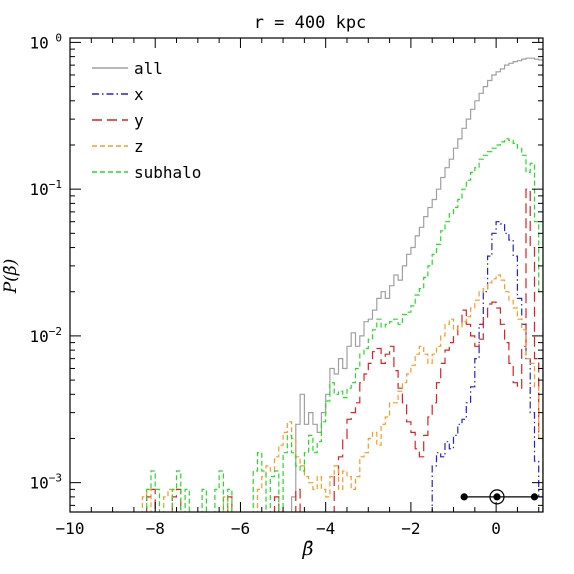 The image size is (574, 574). Describe the element at coordinates (325, 528) in the screenshot. I see `x-tick-label: −4` at that location.